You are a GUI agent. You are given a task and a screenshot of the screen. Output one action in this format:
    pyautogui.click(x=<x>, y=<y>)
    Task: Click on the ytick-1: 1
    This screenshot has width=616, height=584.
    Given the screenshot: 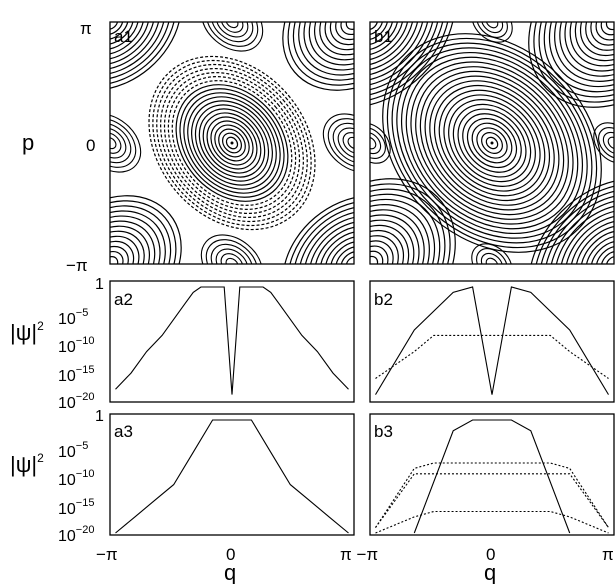 What is the action you would take?
    pyautogui.click(x=99, y=416)
    